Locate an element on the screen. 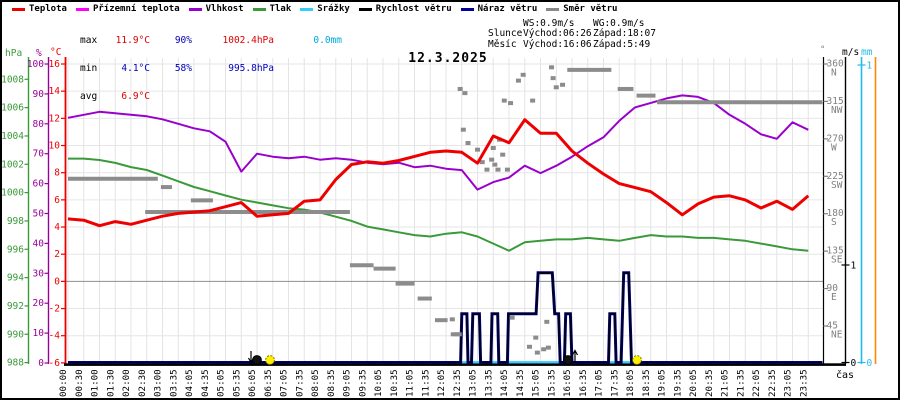 The height and width of the screenshot is (400, 900). stats-max-precip: 0.0mm is located at coordinates (327, 40).